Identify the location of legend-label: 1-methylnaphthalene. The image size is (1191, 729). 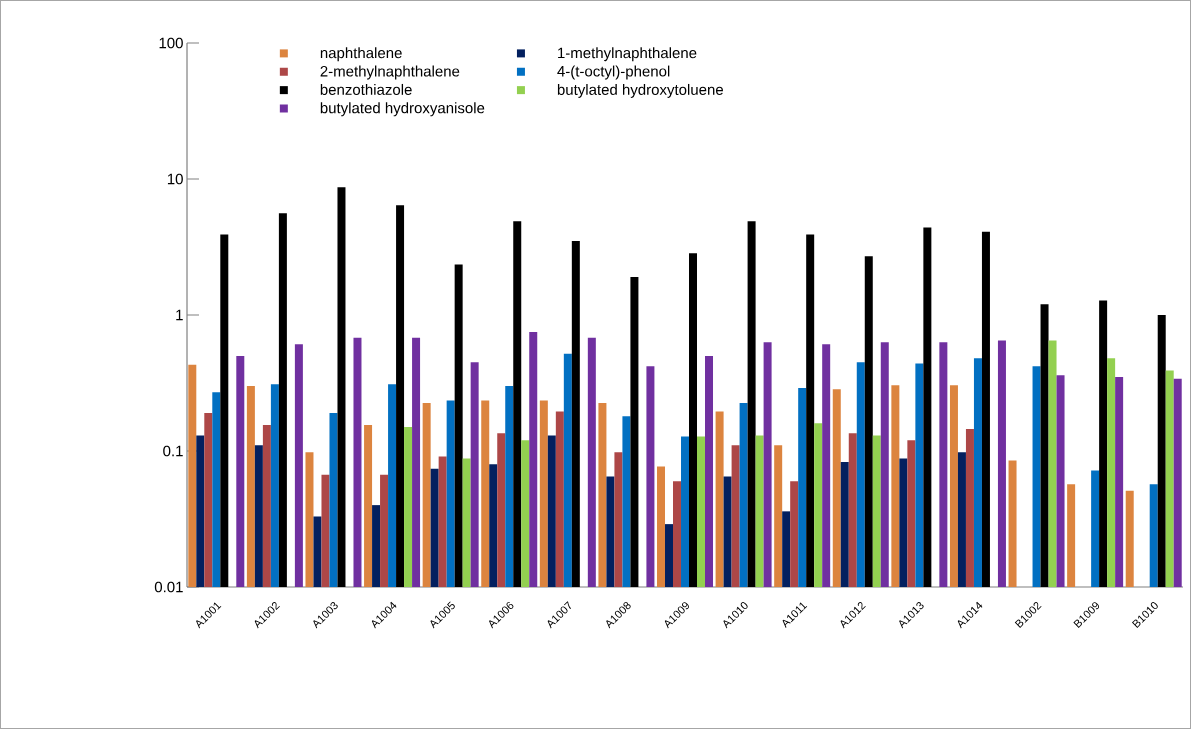
(627, 54).